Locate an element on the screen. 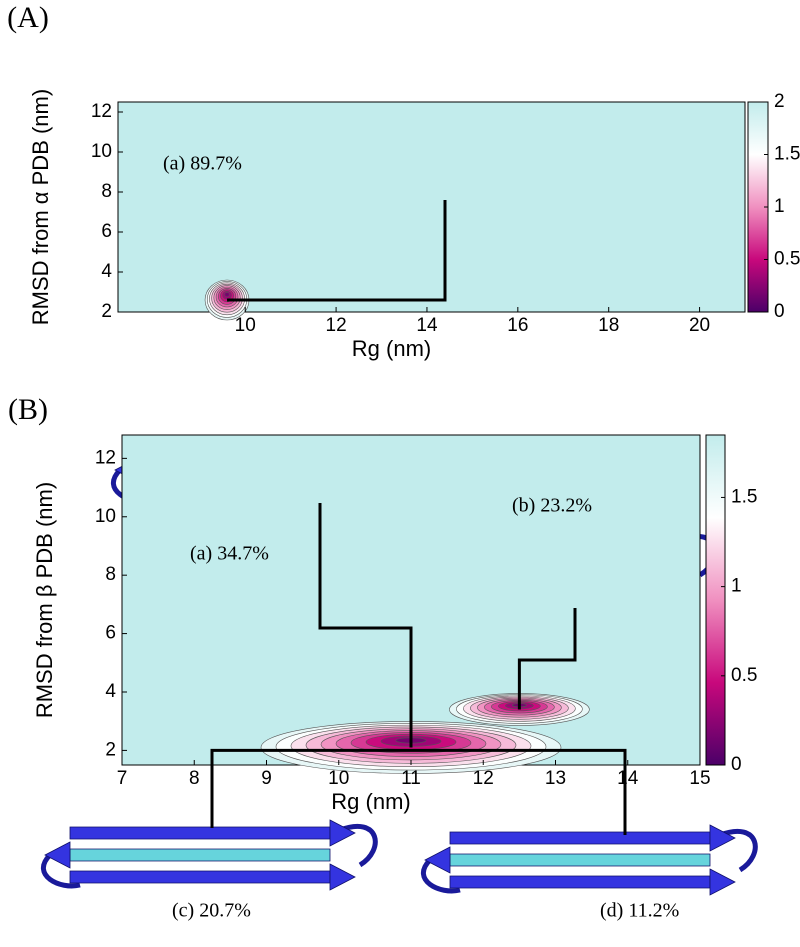 The image size is (800, 947). x-tick-label: 8 is located at coordinates (194, 778).